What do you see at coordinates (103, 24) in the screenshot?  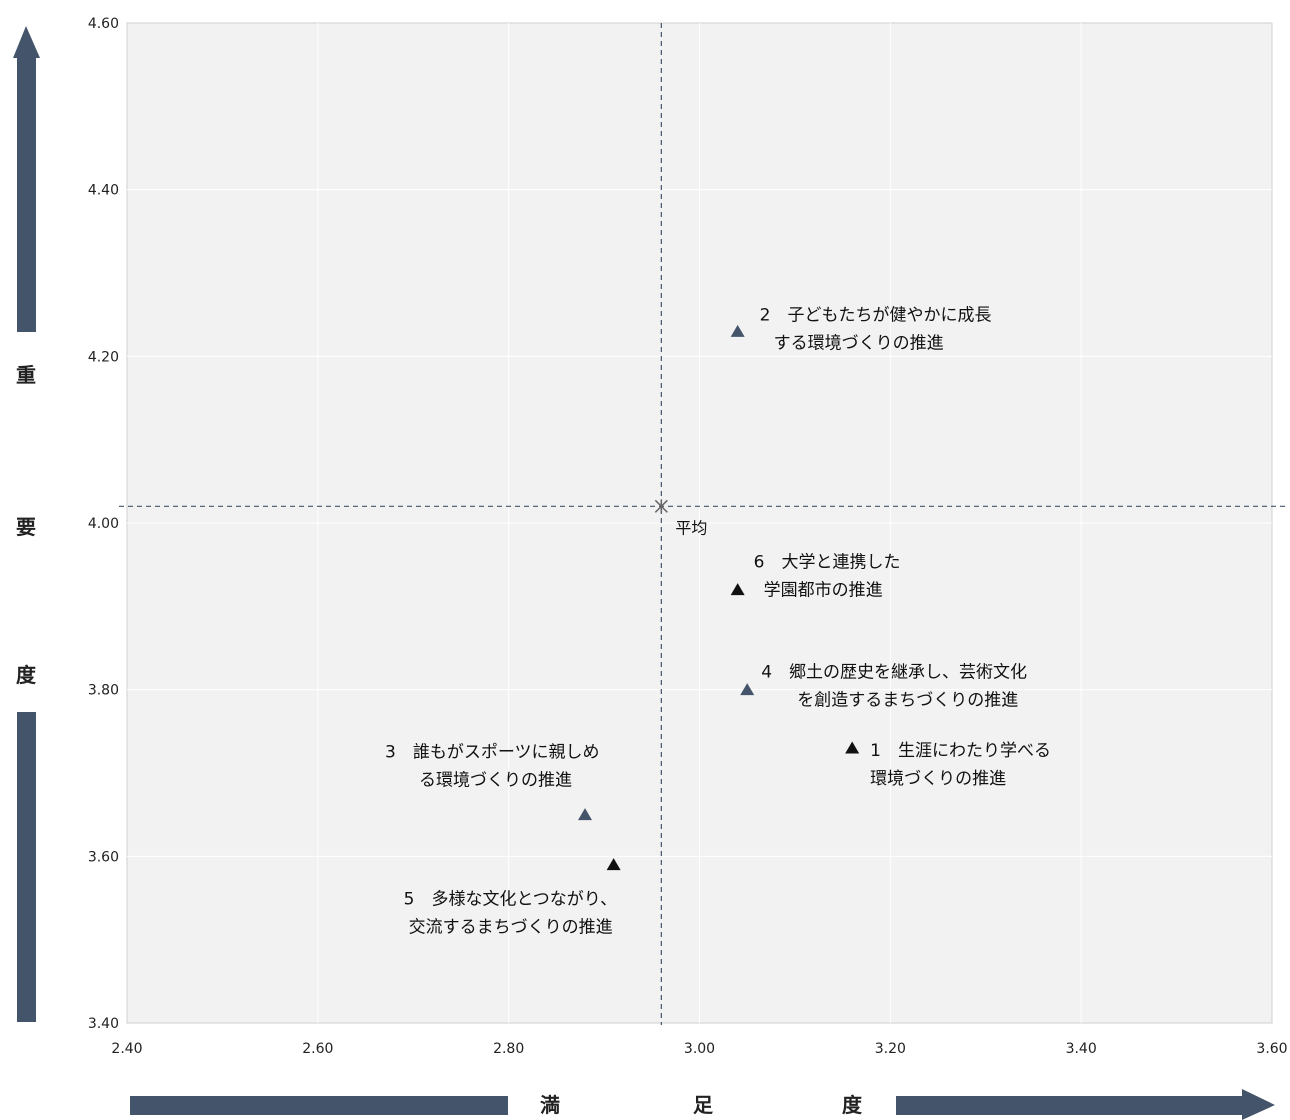 I see `y-tick-label: 4.60` at bounding box center [103, 24].